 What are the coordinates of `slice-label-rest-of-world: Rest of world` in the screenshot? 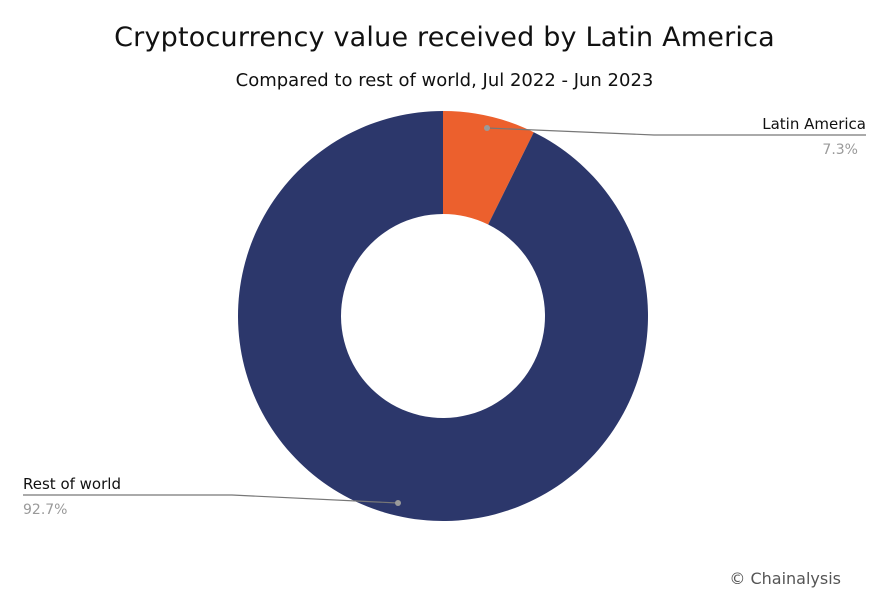 It's located at (72, 484).